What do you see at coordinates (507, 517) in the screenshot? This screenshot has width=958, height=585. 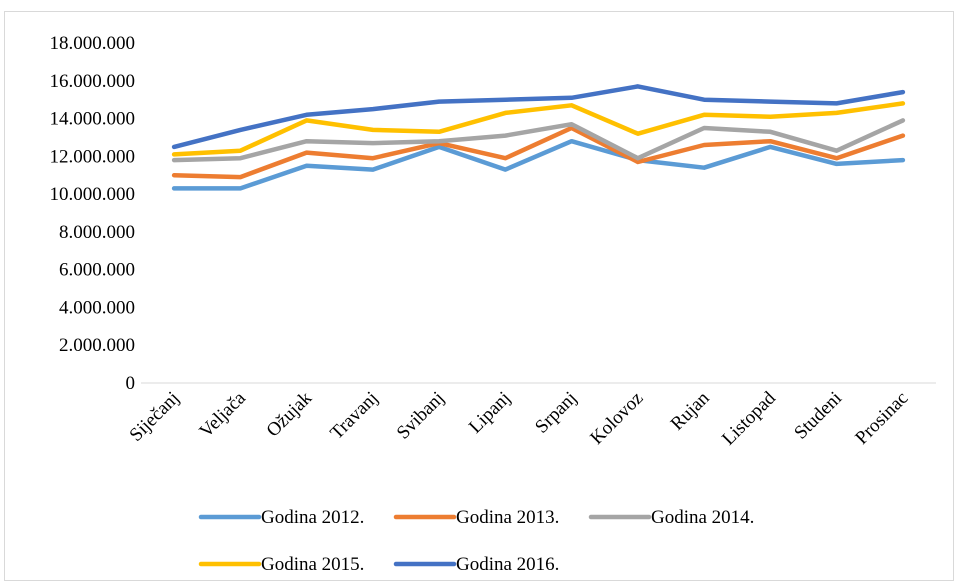 I see `legend-label: Godina 2013.` at bounding box center [507, 517].